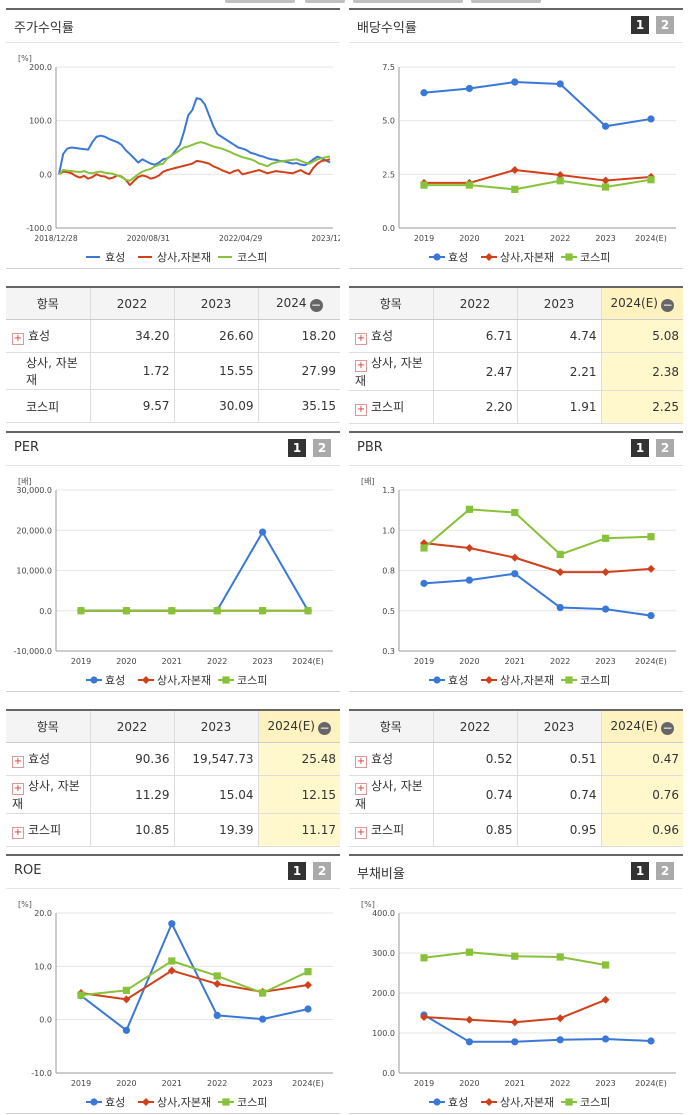  I want to click on table-row: 상사, 자본재 1.72 15.55 27.99, so click(173, 371).